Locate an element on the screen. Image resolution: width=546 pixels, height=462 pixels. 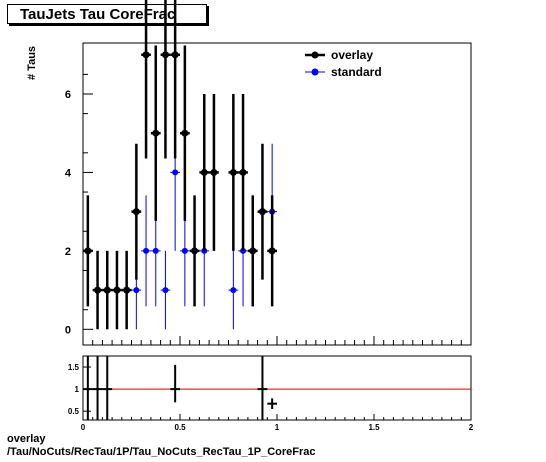
ratio-y-tick-label: 1 is located at coordinates (77, 389).